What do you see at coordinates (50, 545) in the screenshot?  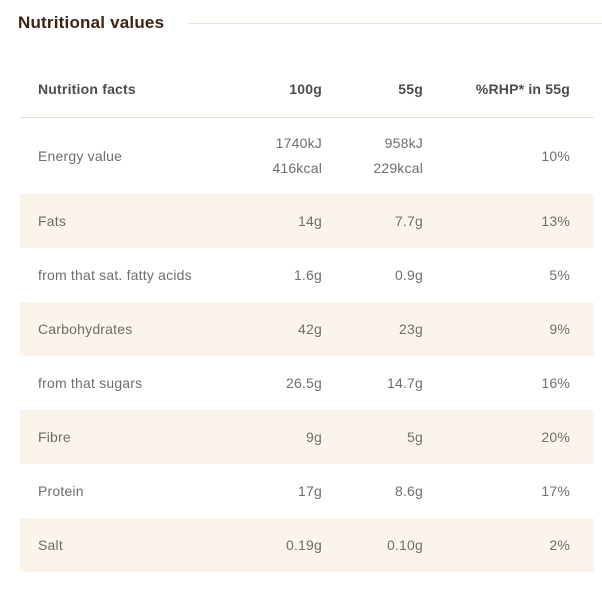 I see `row-label: Salt` at bounding box center [50, 545].